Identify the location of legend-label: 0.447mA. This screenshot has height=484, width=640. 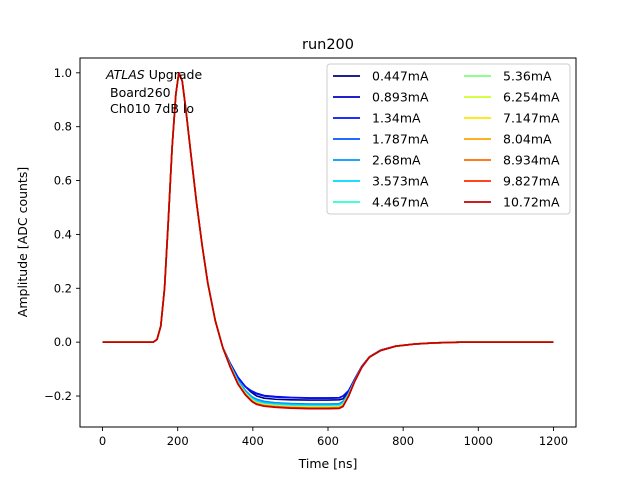
(400, 76).